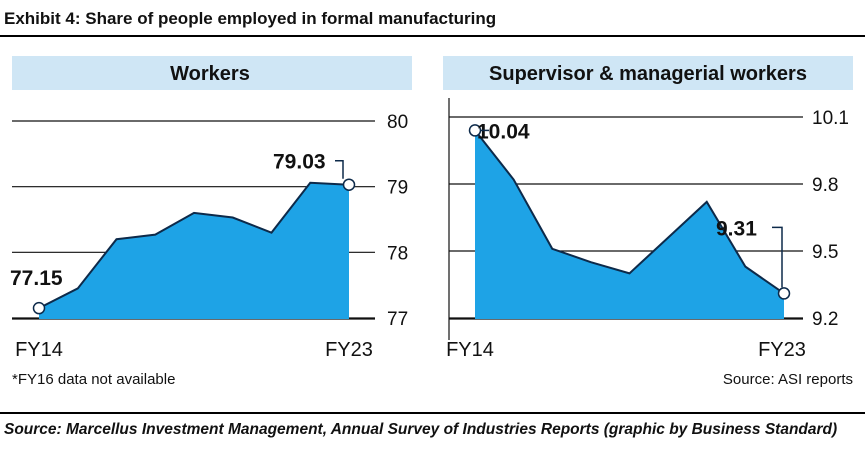 The width and height of the screenshot is (865, 473). I want to click on title-top-rule, so click(432, 36).